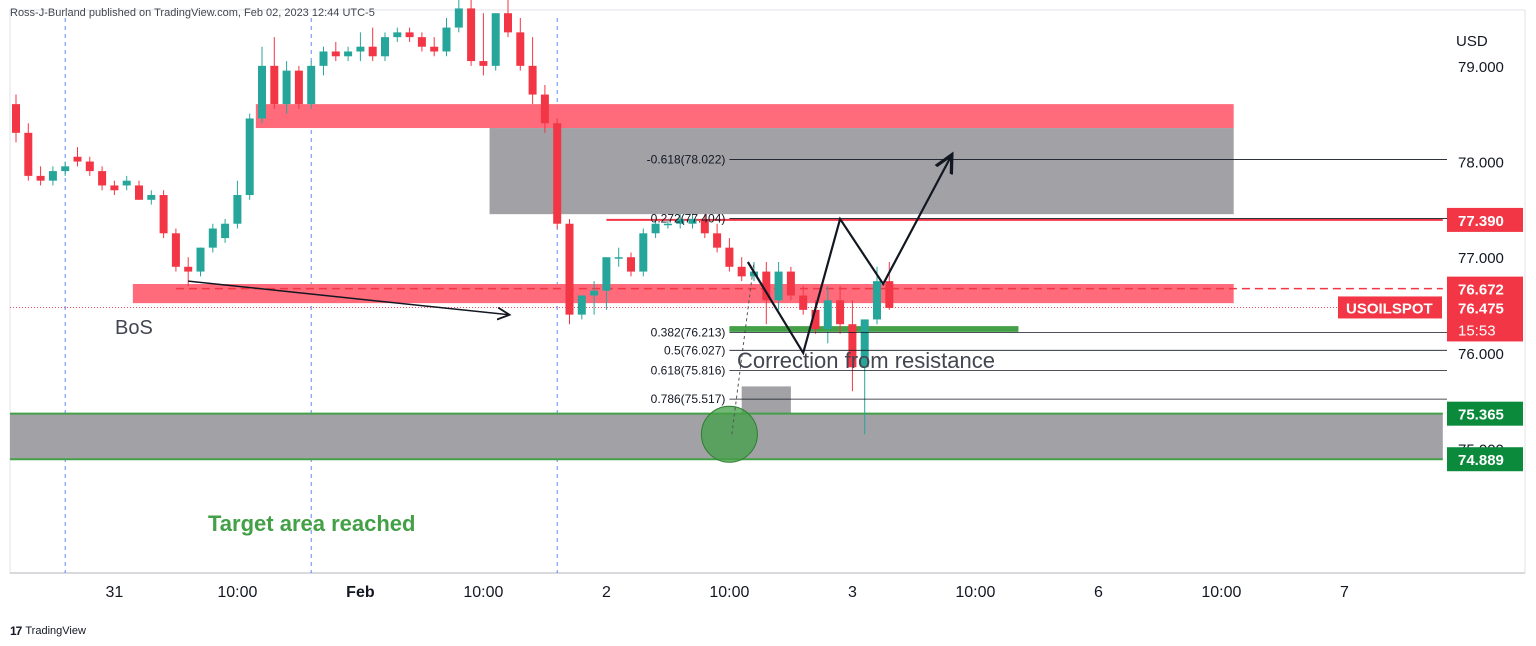 The image size is (1536, 646). I want to click on current-price-tag: USOILSPOT 76.475 15:53, so click(1430, 318).